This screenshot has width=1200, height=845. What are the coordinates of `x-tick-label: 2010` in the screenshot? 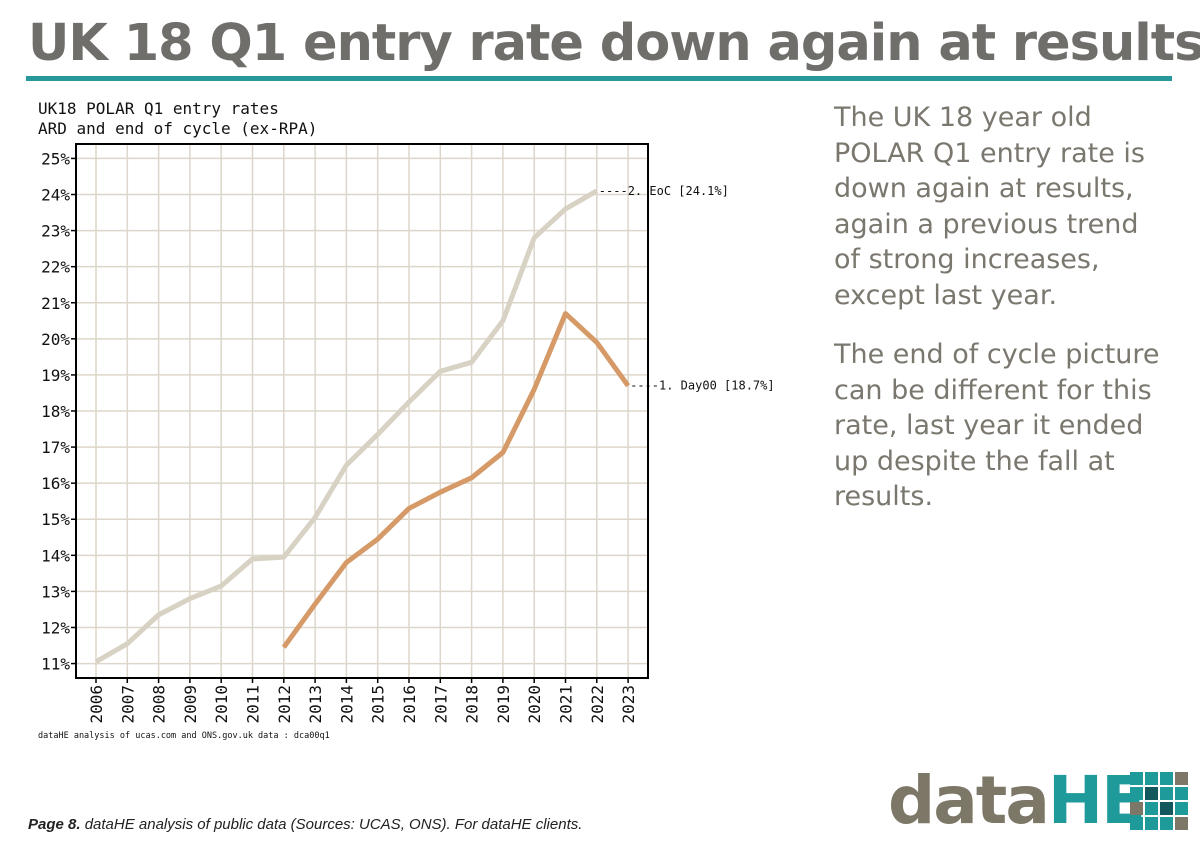 It's located at (221, 704).